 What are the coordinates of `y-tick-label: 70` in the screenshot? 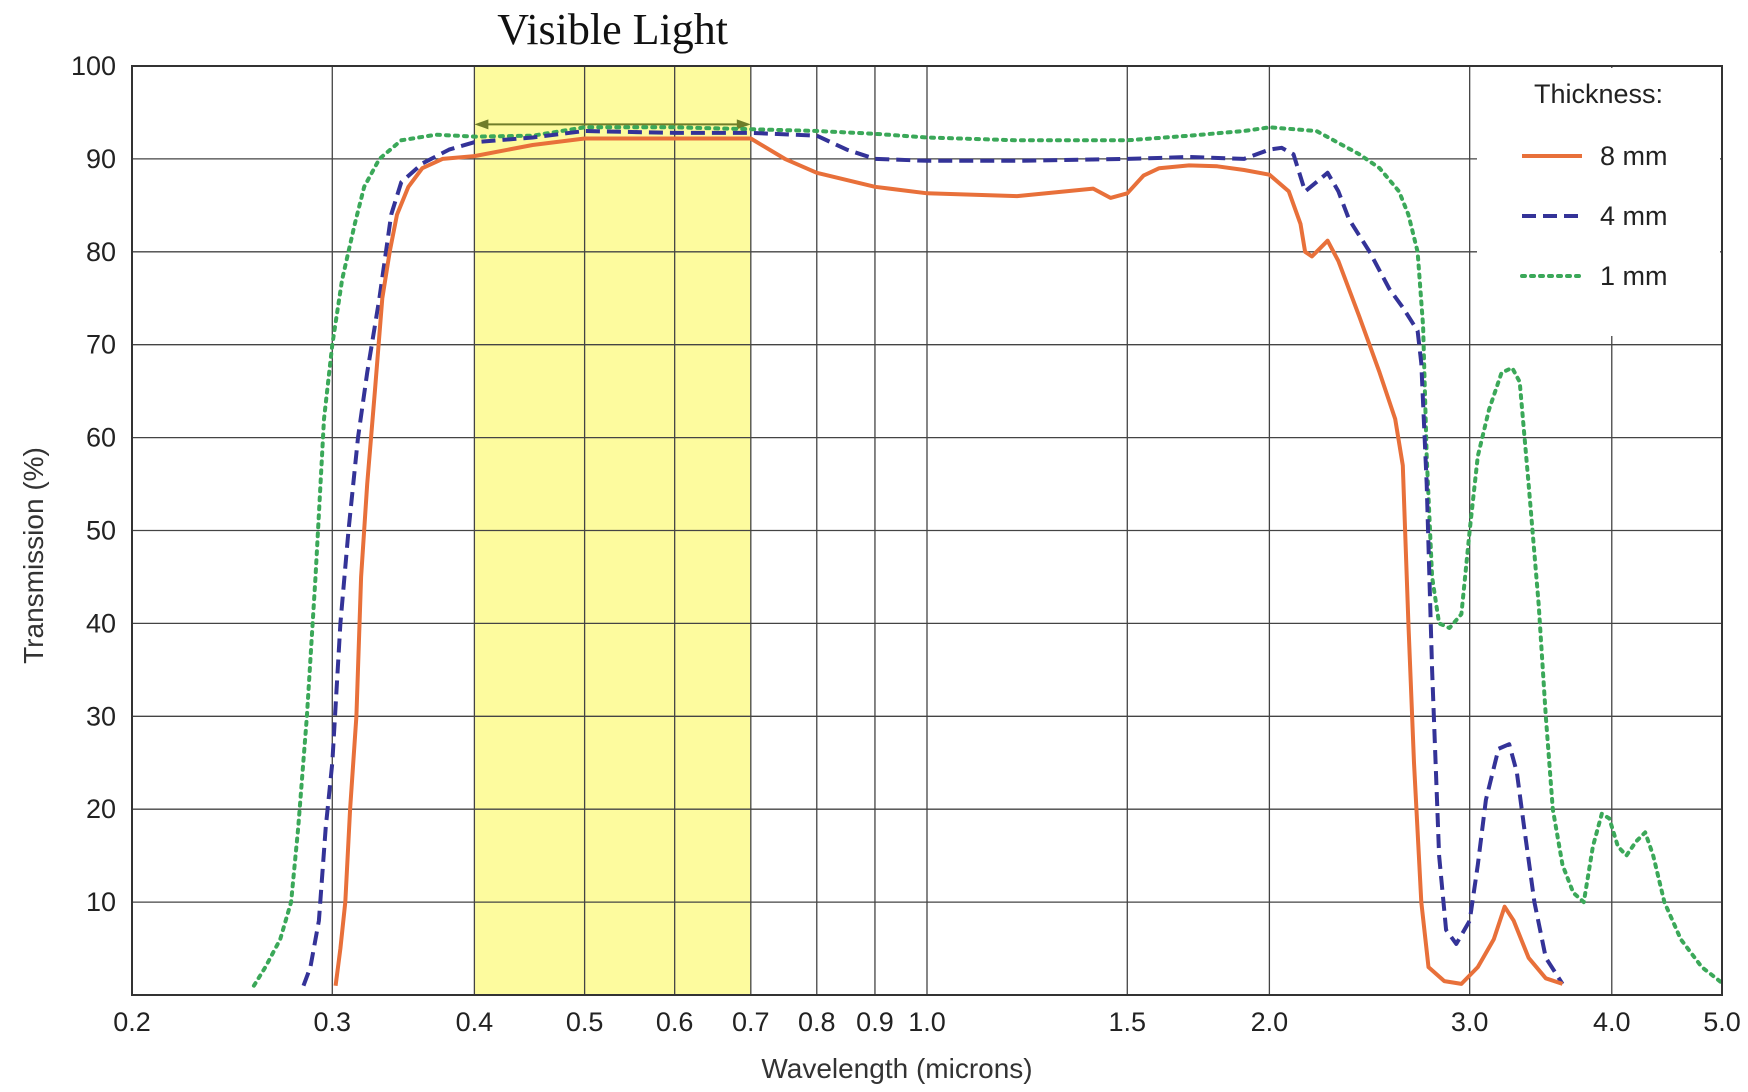 It's located at (101, 345).